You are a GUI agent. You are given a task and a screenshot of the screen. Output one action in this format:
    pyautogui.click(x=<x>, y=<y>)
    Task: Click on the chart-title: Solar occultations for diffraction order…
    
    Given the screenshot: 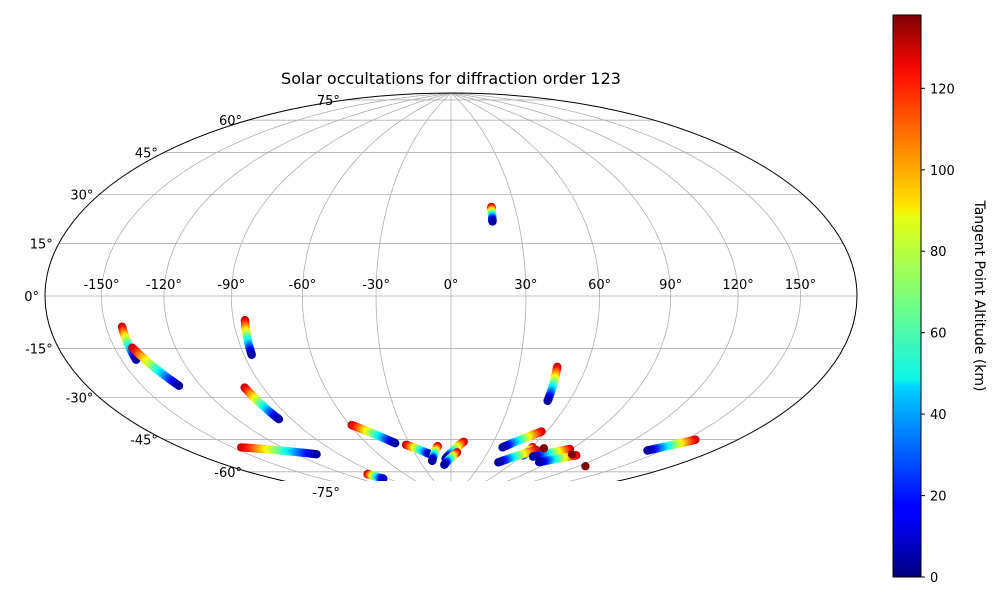 What is the action you would take?
    pyautogui.click(x=451, y=78)
    